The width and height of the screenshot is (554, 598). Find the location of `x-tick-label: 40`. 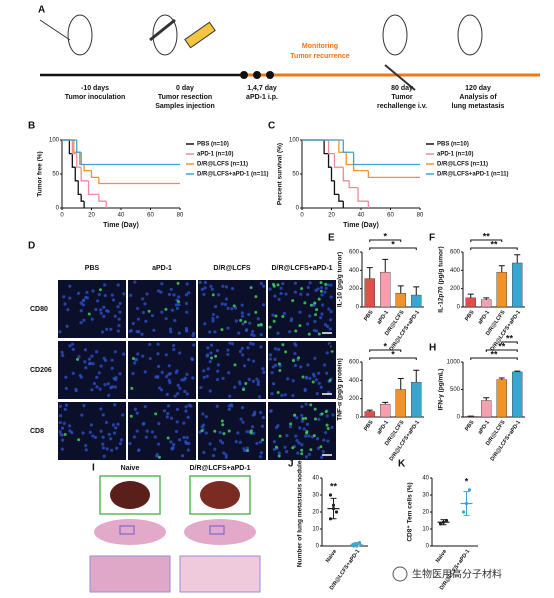

x-tick-label: 40 is located at coordinates (361, 216).